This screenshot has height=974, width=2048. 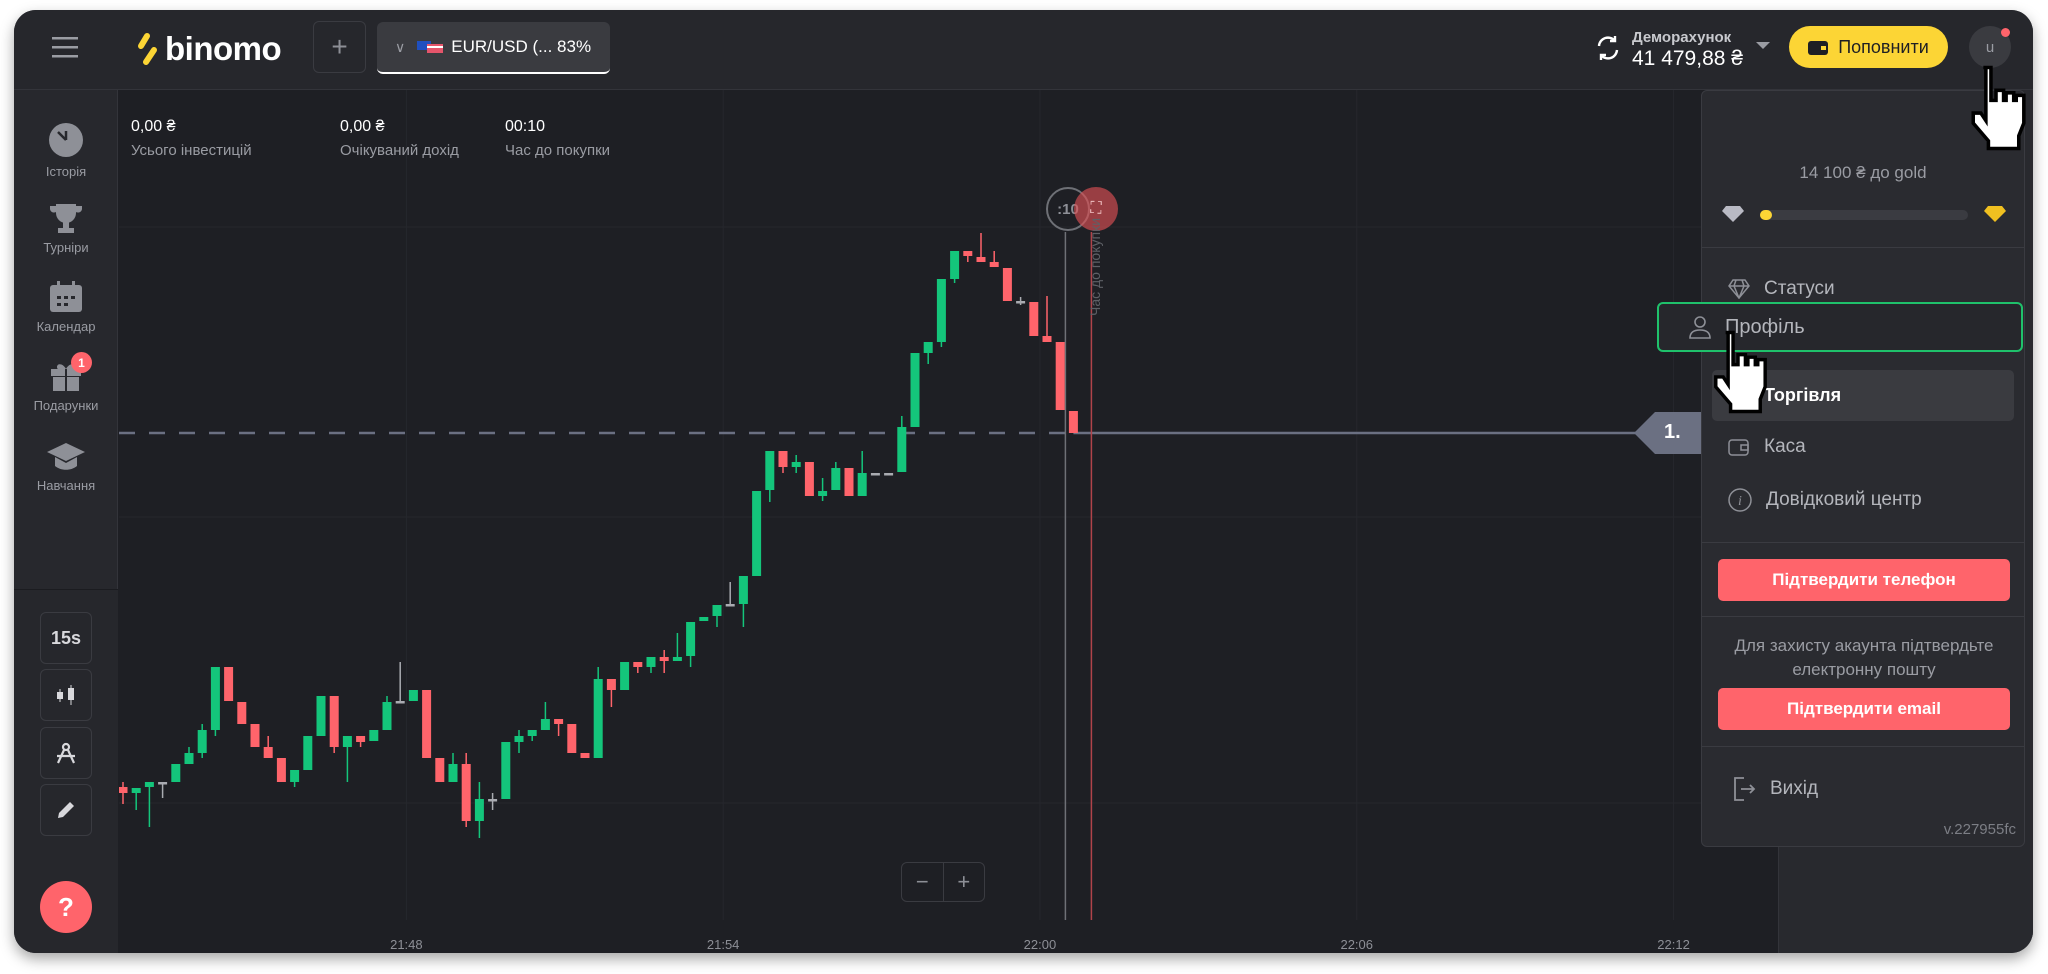 I want to click on confirm-email-button: Підтвердити email, so click(x=1864, y=709).